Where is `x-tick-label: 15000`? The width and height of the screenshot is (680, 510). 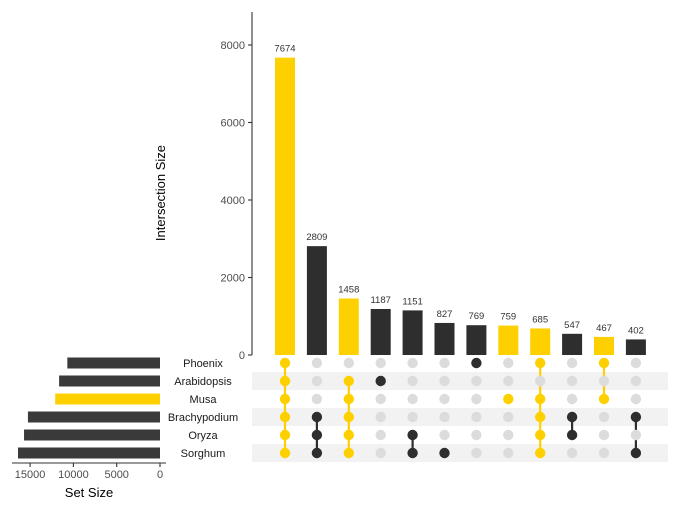 x-tick-label: 15000 is located at coordinates (30, 475).